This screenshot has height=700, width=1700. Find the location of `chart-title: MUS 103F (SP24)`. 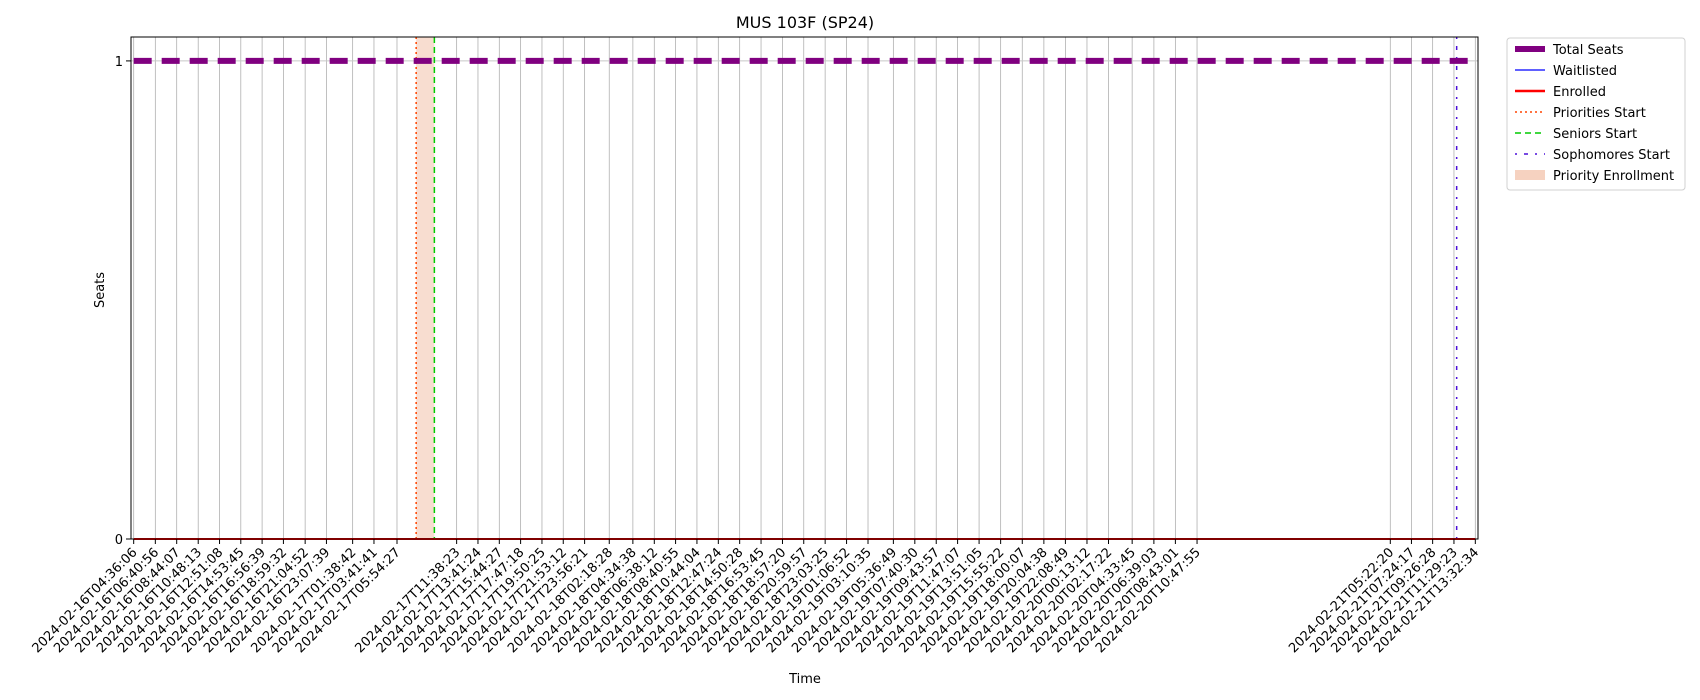

chart-title: MUS 103F (SP24) is located at coordinates (805, 22).